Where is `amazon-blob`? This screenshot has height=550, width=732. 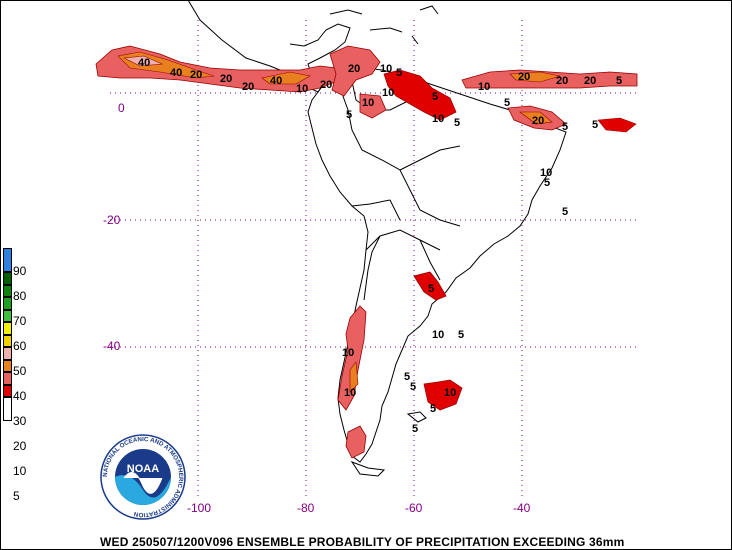
amazon-blob is located at coordinates (373, 106).